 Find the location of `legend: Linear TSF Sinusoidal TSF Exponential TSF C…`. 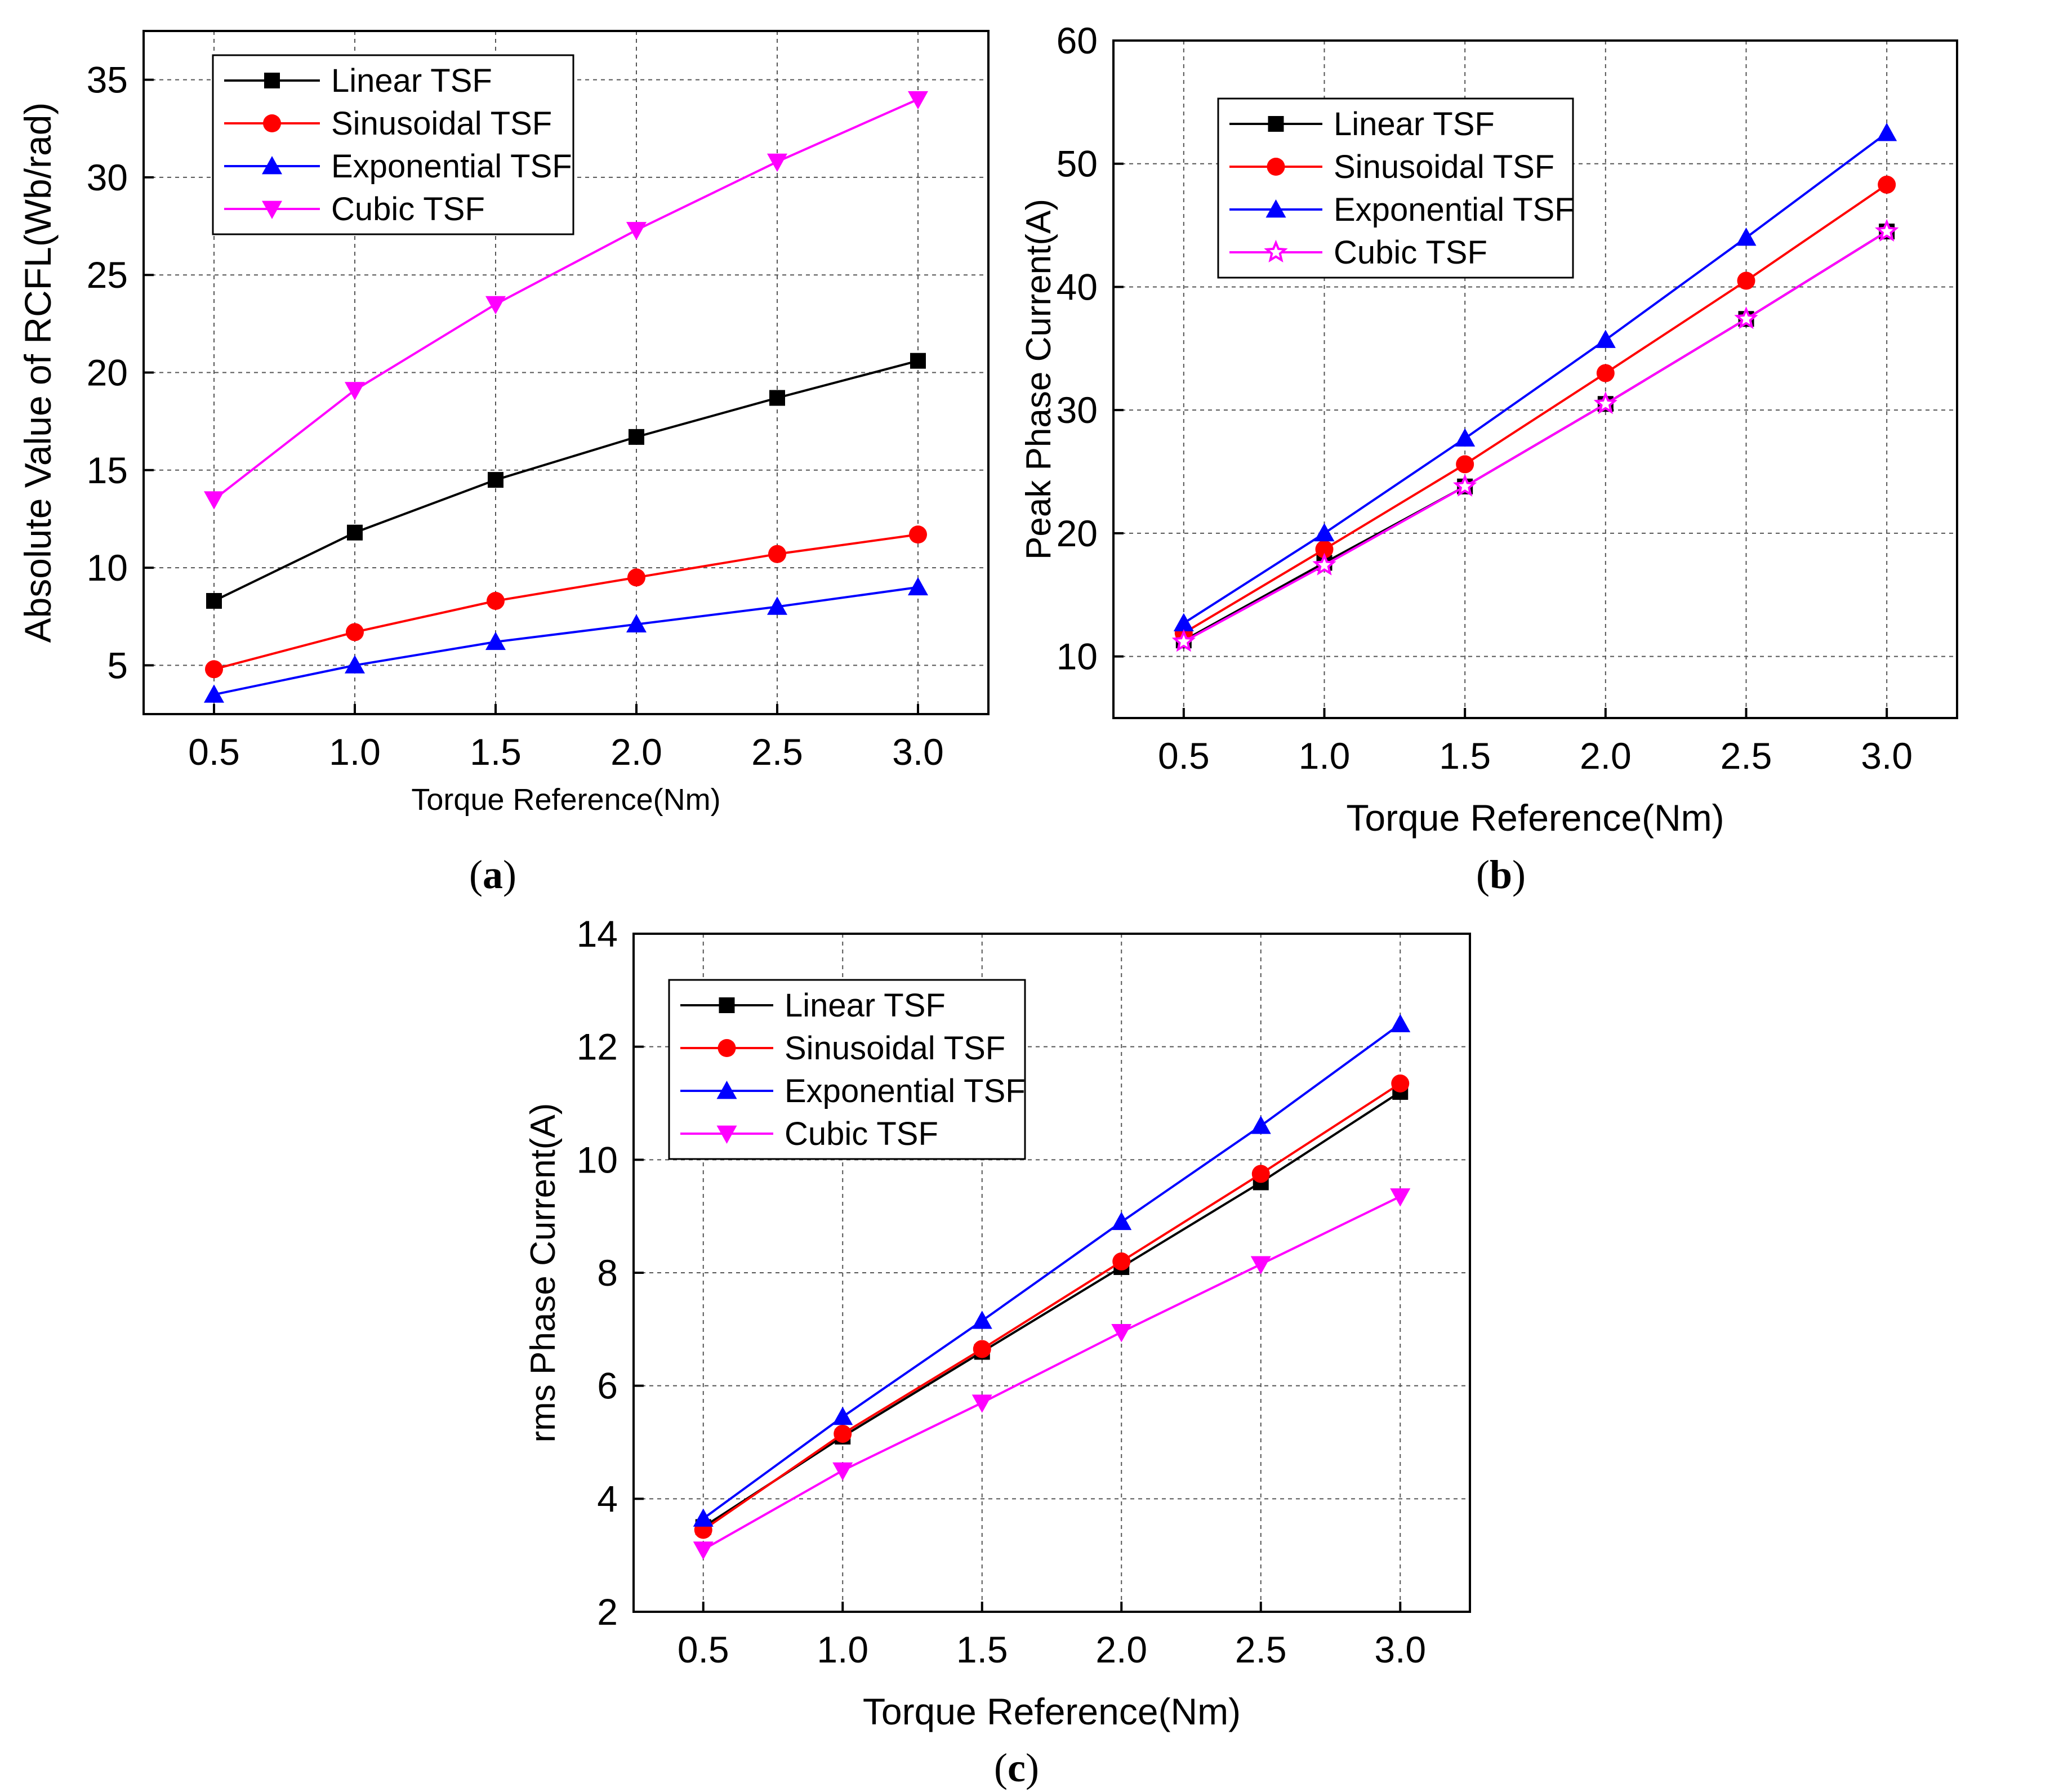

legend: Linear TSF Sinusoidal TSF Exponential TSF C… is located at coordinates (393, 144).